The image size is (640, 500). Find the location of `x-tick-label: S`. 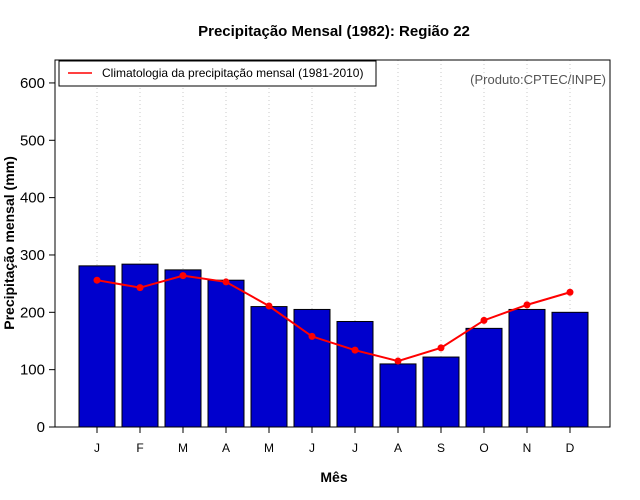

x-tick-label: S is located at coordinates (441, 448).